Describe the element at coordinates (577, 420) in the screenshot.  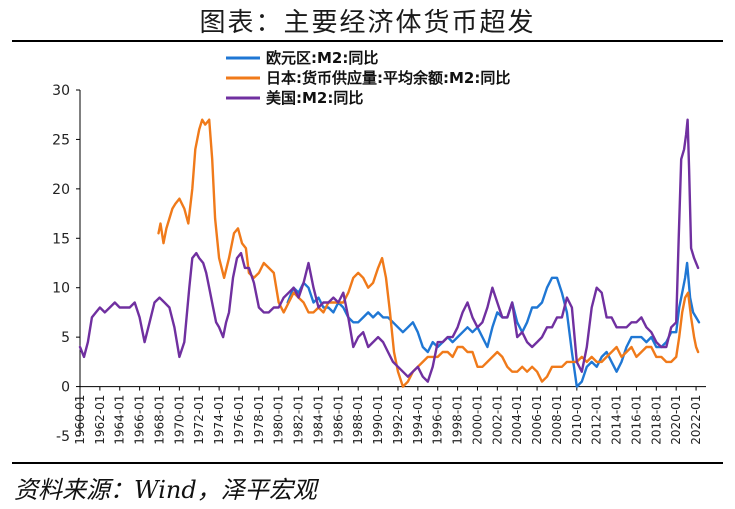
I see `x-tick-label: 2010-01` at that location.